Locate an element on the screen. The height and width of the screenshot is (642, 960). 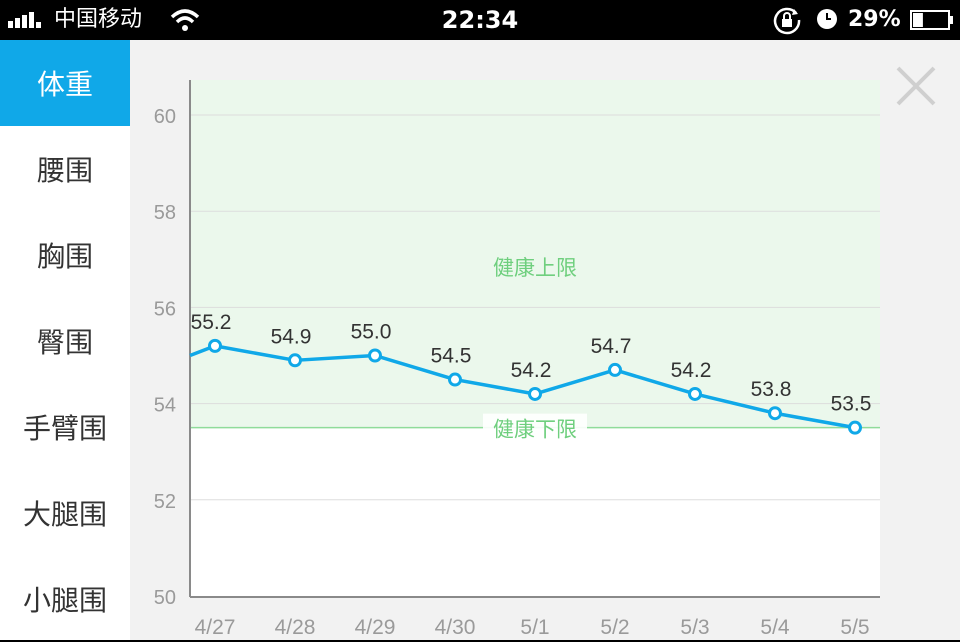
clock-time: 22:34 is located at coordinates (480, 20).